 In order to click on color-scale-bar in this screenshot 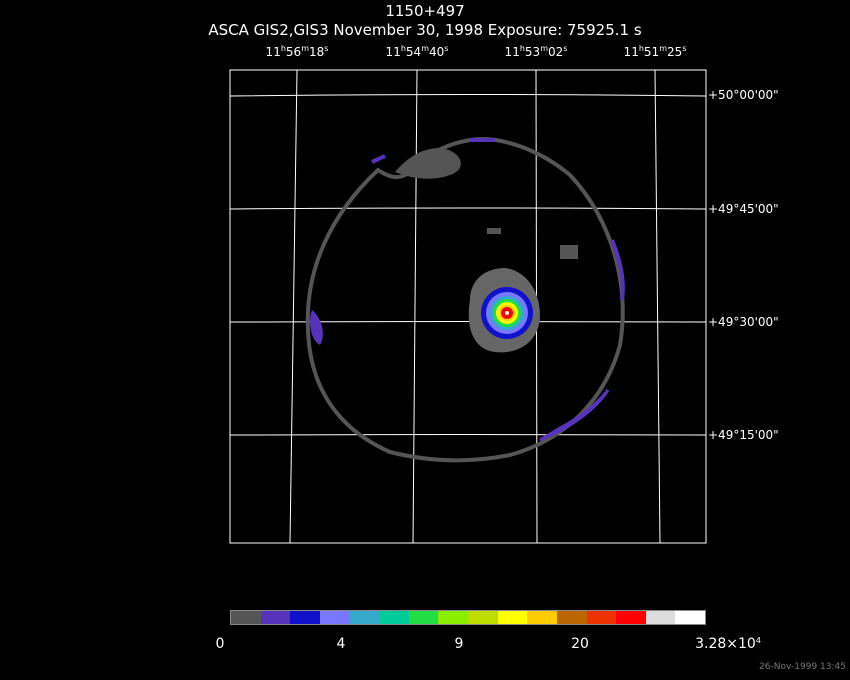, I will do `click(468, 617)`.